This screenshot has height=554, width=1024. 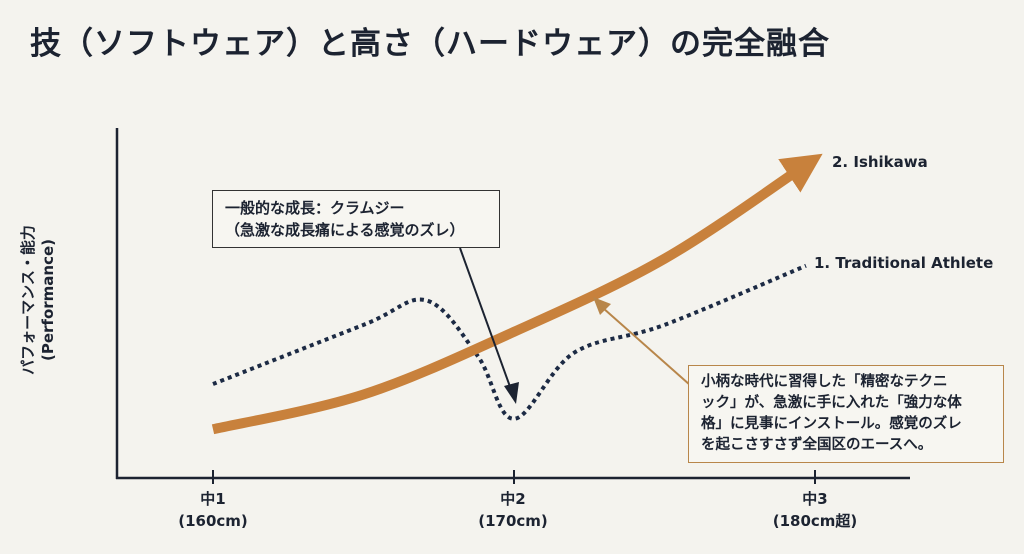 I want to click on annotation-arrow-ishikawa, so click(x=646, y=346).